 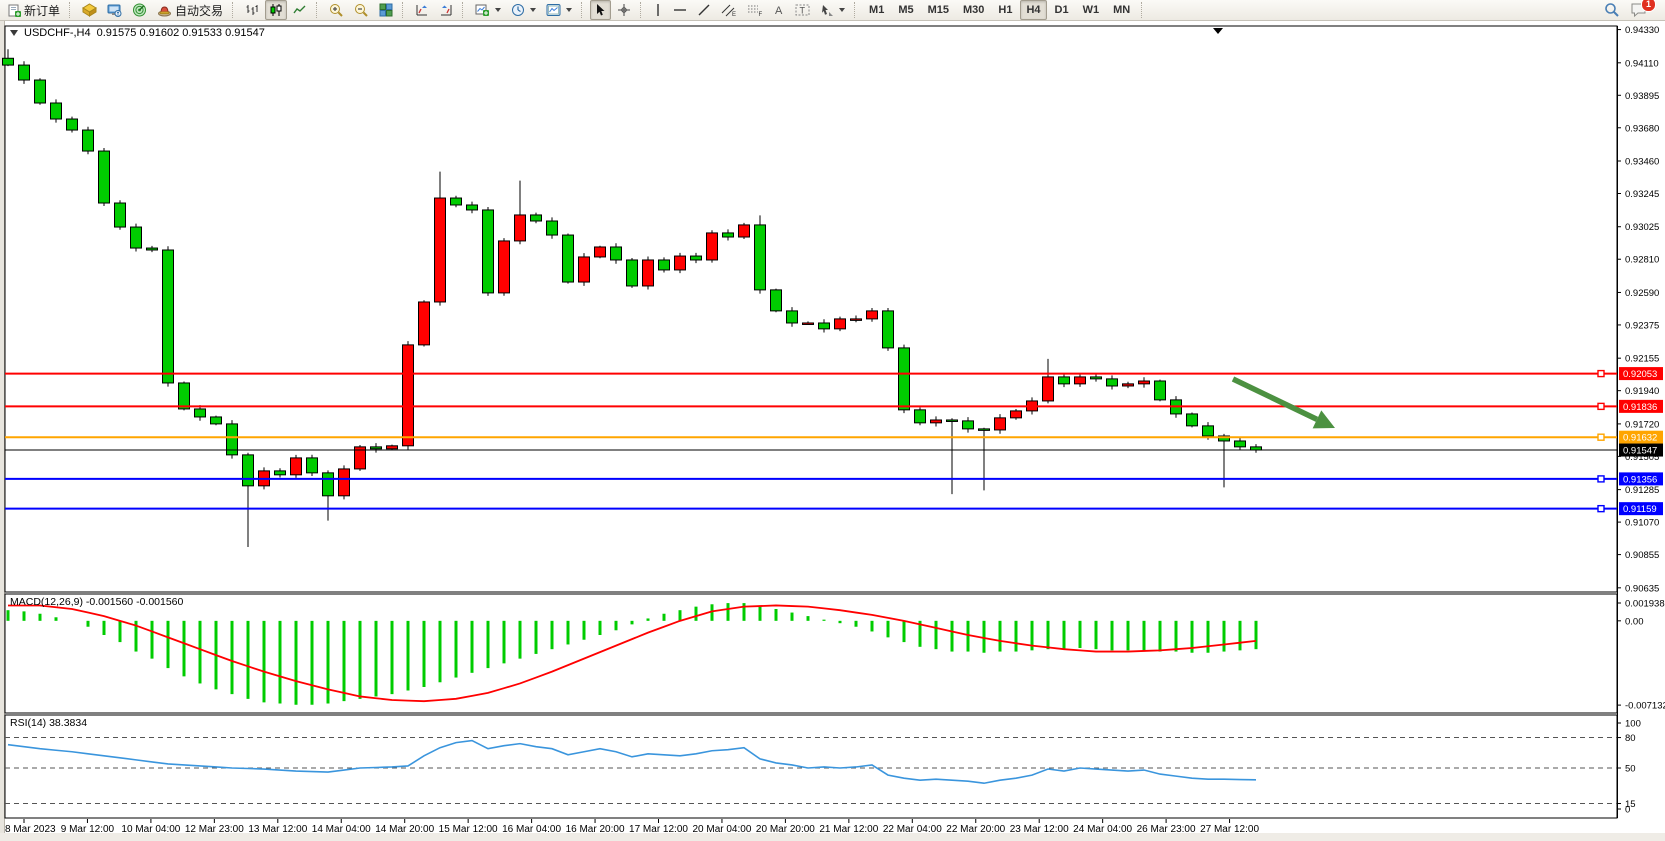 I want to click on candlestick-mode-button, so click(x=276, y=10).